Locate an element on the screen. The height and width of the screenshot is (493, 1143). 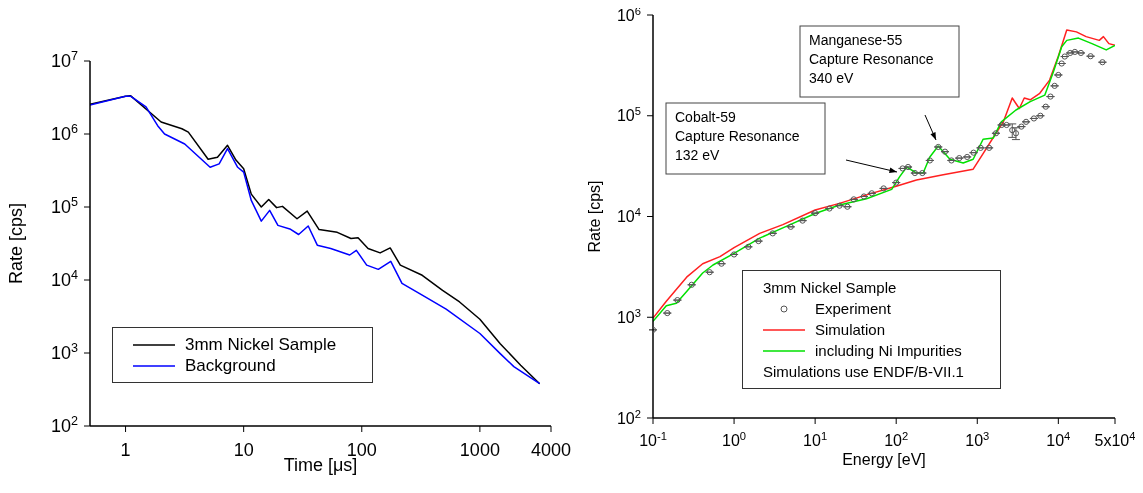
annotation: Simulations use ENDF/B-VII.1 is located at coordinates (863, 372).